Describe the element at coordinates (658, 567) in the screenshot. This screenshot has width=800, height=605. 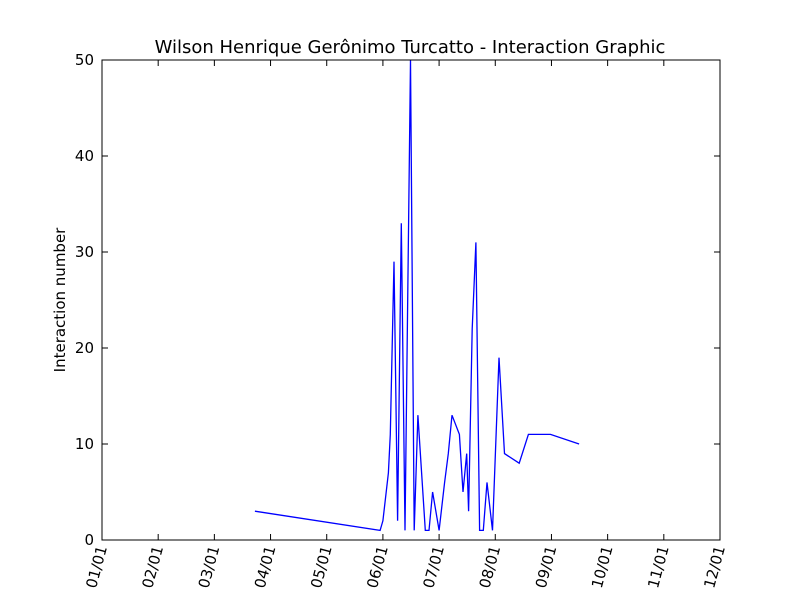
I see `x-tick-label: 11/01` at that location.